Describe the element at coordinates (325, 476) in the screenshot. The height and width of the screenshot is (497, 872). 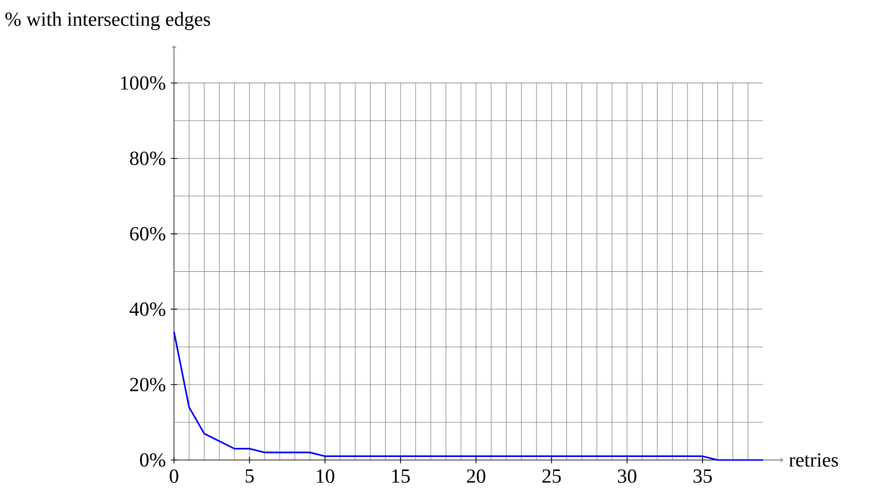
I see `x-tick-label: 10` at that location.